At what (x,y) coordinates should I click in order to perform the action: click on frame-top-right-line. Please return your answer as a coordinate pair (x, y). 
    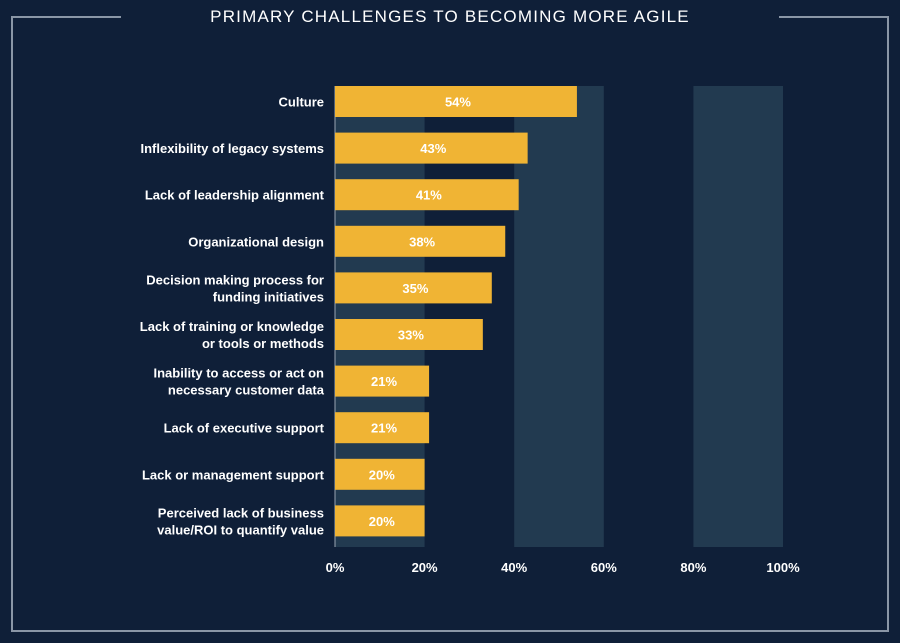
    Looking at the image, I should click on (834, 17).